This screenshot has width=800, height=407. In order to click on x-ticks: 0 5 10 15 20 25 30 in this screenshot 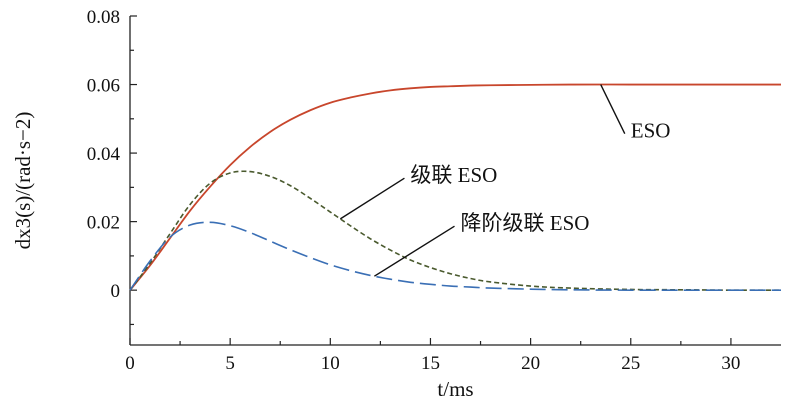, I will do `click(432, 356)`.